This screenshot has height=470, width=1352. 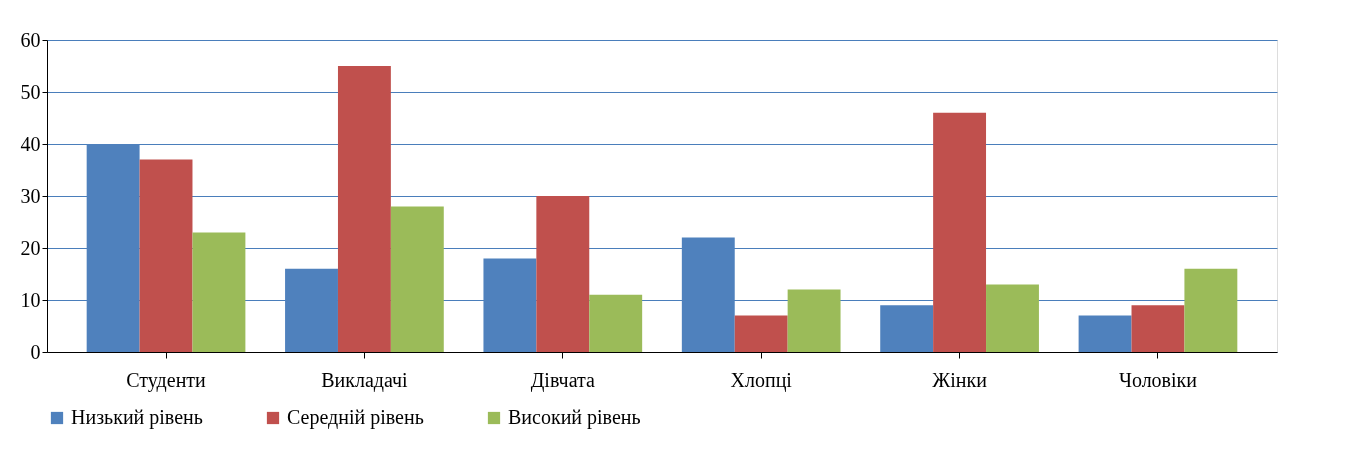 What do you see at coordinates (355, 417) in the screenshot?
I see `legend-label: Середній рівень` at bounding box center [355, 417].